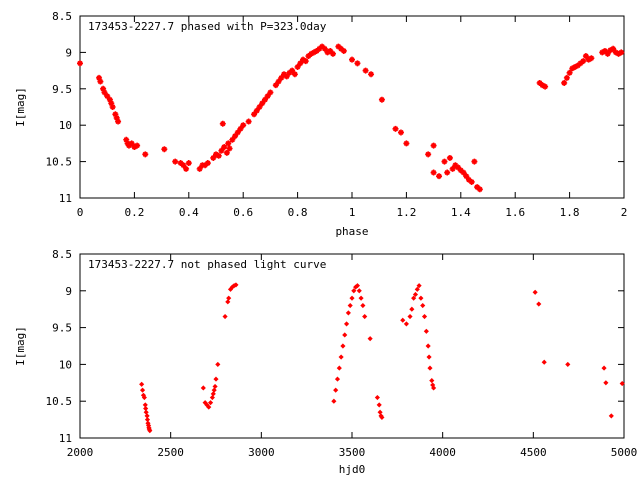 The width and height of the screenshot is (640, 485). Describe the element at coordinates (20, 107) in the screenshot. I see `y-axis-label: I[mag]` at that location.